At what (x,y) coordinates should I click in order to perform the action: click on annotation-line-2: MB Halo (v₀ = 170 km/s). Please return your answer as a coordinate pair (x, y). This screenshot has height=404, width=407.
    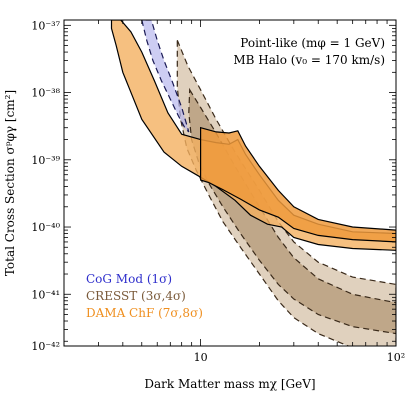
    Looking at the image, I should click on (309, 60).